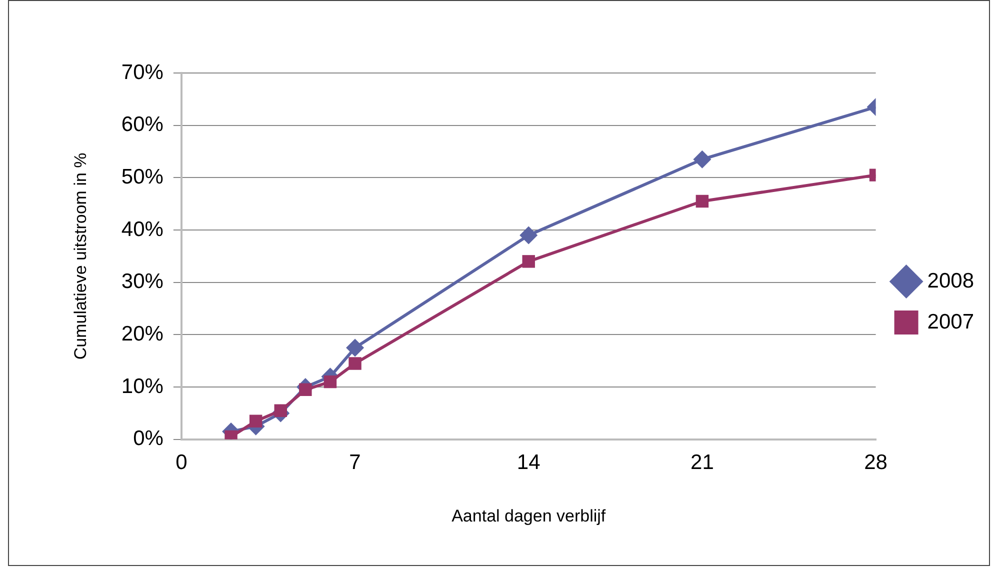 This screenshot has height=569, width=992. Describe the element at coordinates (142, 282) in the screenshot. I see `y-tick-label: 30%` at that location.